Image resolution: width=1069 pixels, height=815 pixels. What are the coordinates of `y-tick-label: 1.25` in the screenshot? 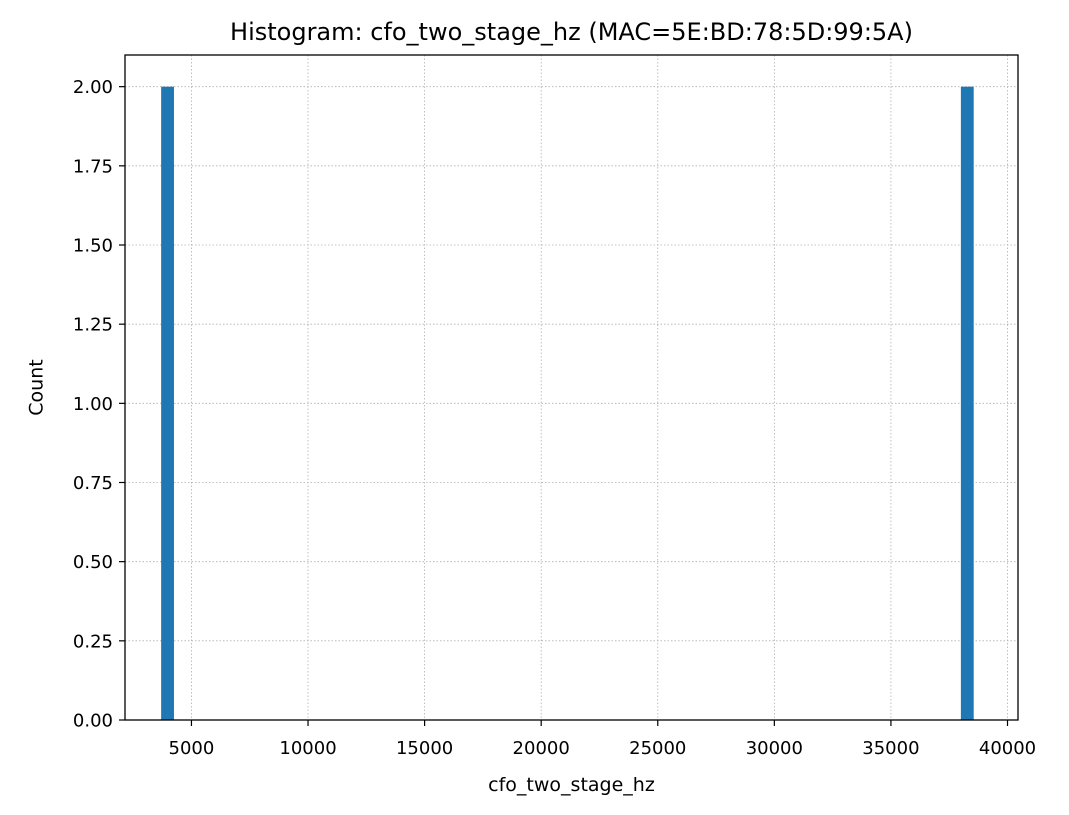 It's located at (93, 325).